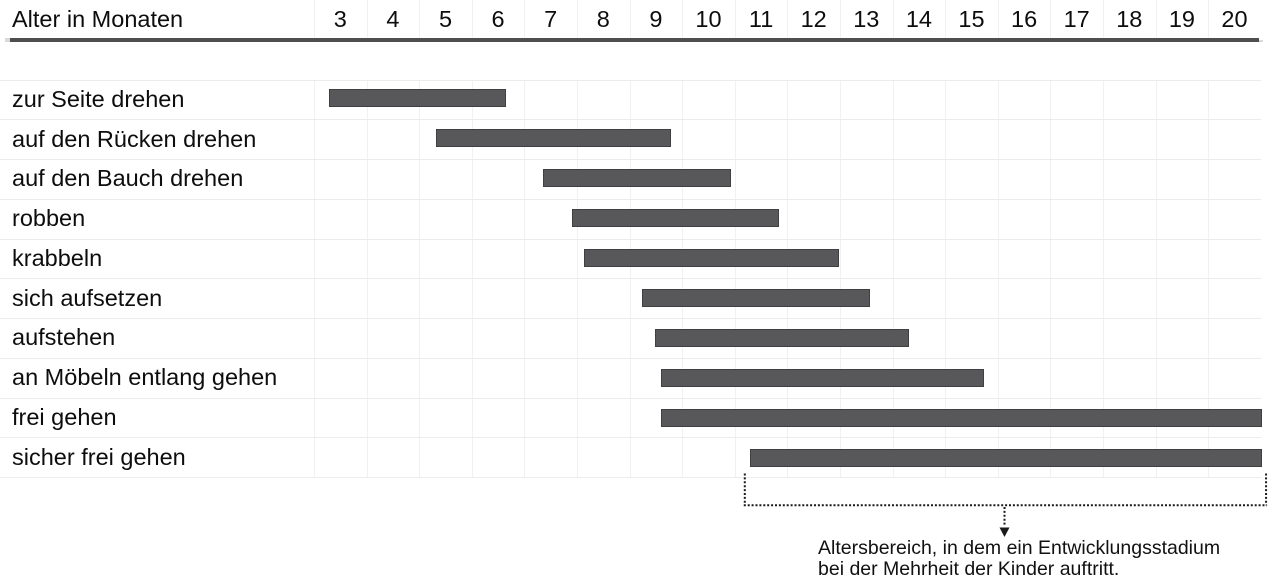 The width and height of the screenshot is (1280, 586). Describe the element at coordinates (656, 18) in the screenshot. I see `month-tick-label-9: 9` at that location.